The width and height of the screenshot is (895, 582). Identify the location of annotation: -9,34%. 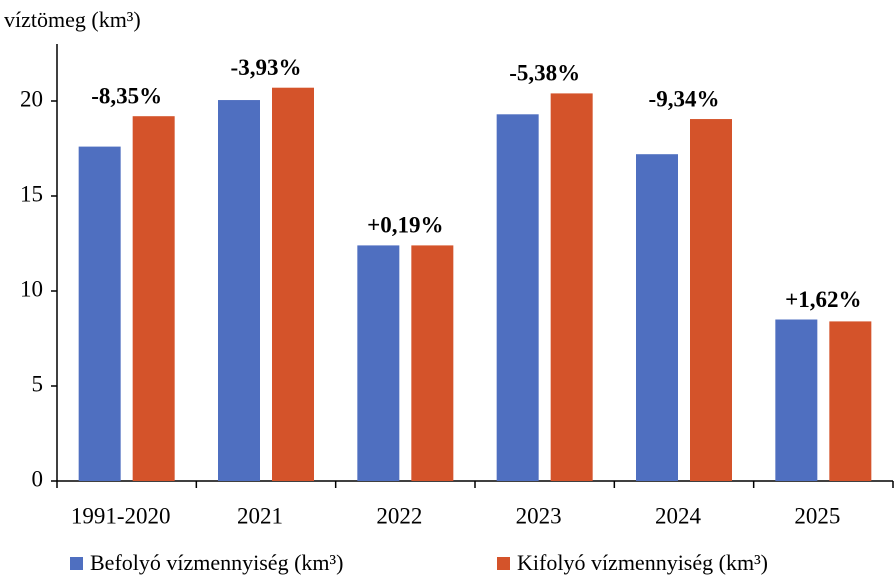
(684, 98).